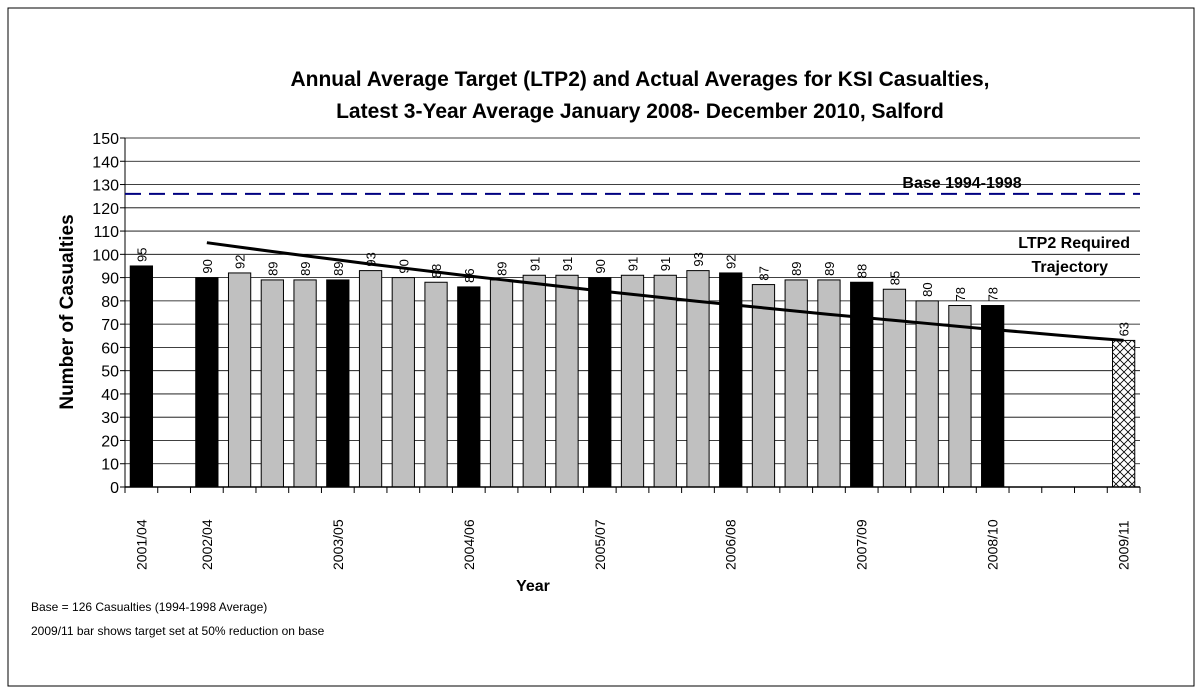  I want to click on reference-label: Base 1994-1998, so click(961, 183).